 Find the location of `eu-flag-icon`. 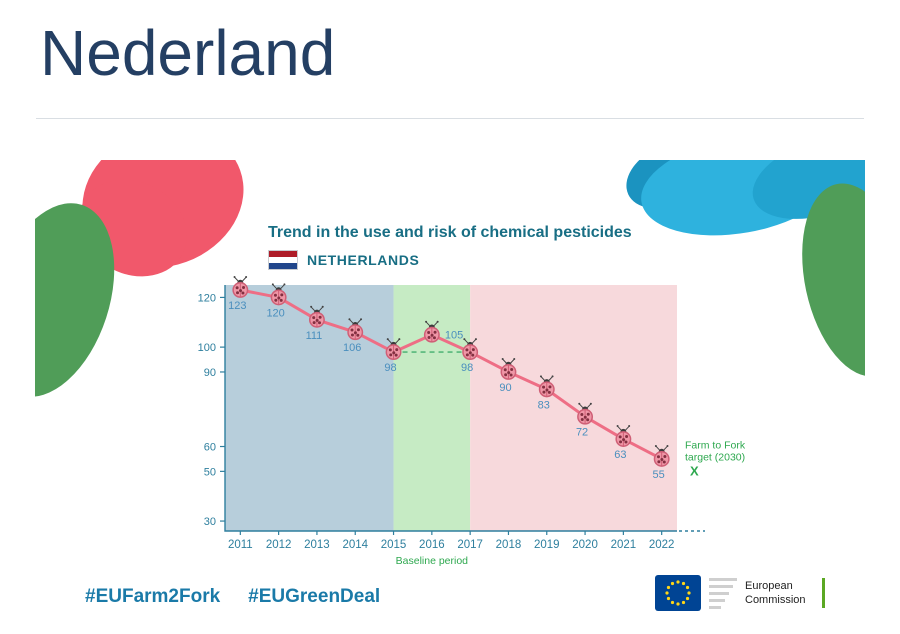

eu-flag-icon is located at coordinates (678, 593).